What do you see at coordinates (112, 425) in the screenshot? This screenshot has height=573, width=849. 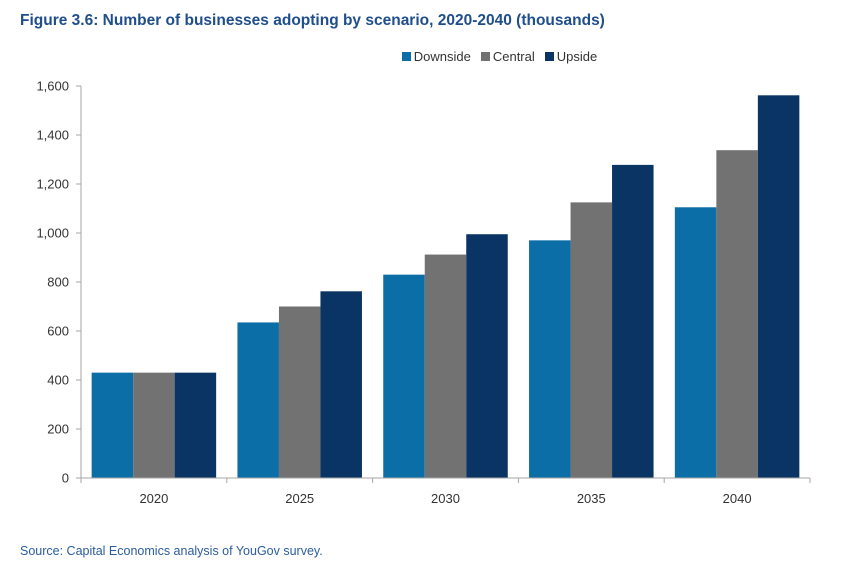 I see `bar-downside-2020` at bounding box center [112, 425].